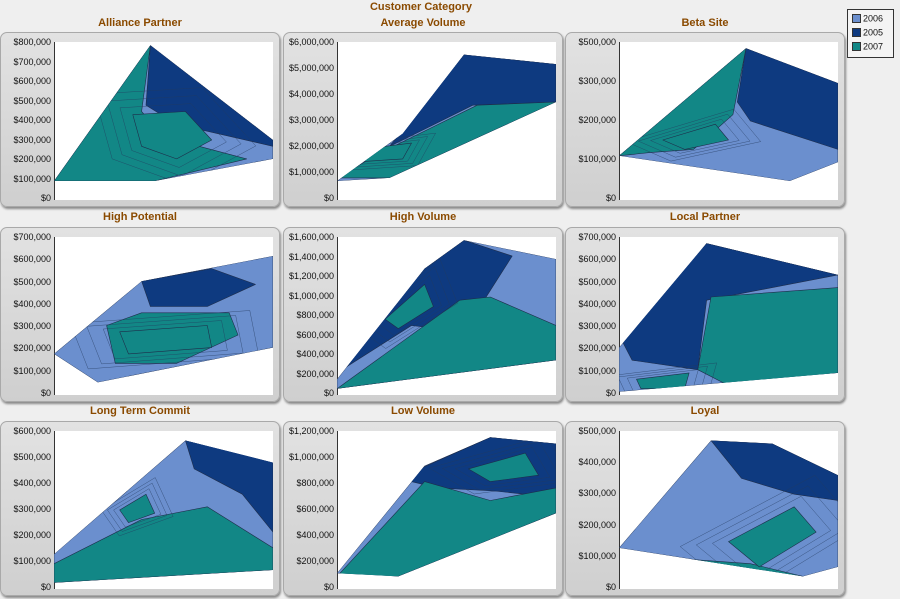  Describe the element at coordinates (619, 510) in the screenshot. I see `y-axis-loyal` at that location.